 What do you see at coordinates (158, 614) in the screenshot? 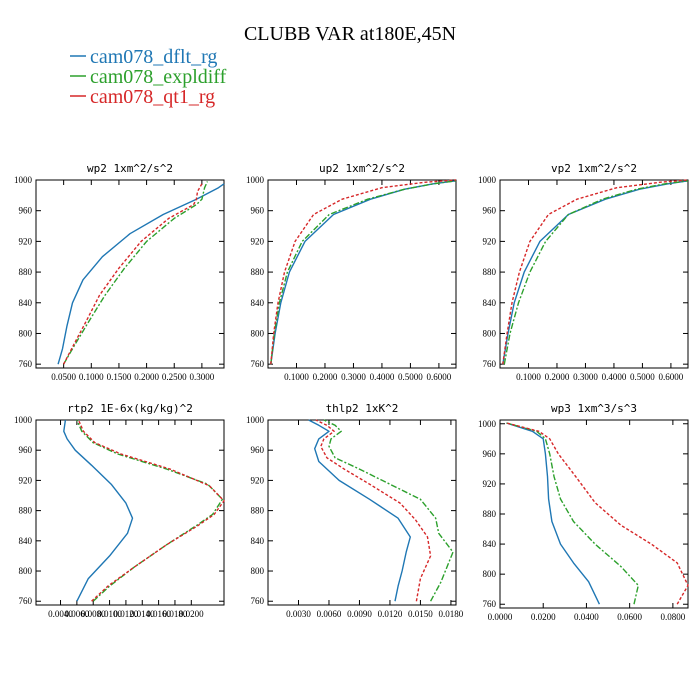
I see `x-tick-label: 0.0160` at bounding box center [158, 614].